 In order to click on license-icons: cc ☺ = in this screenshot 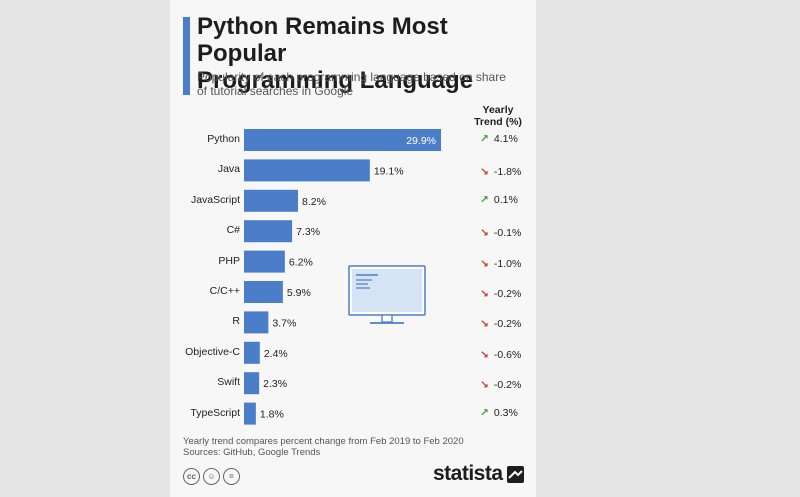, I will do `click(213, 477)`.